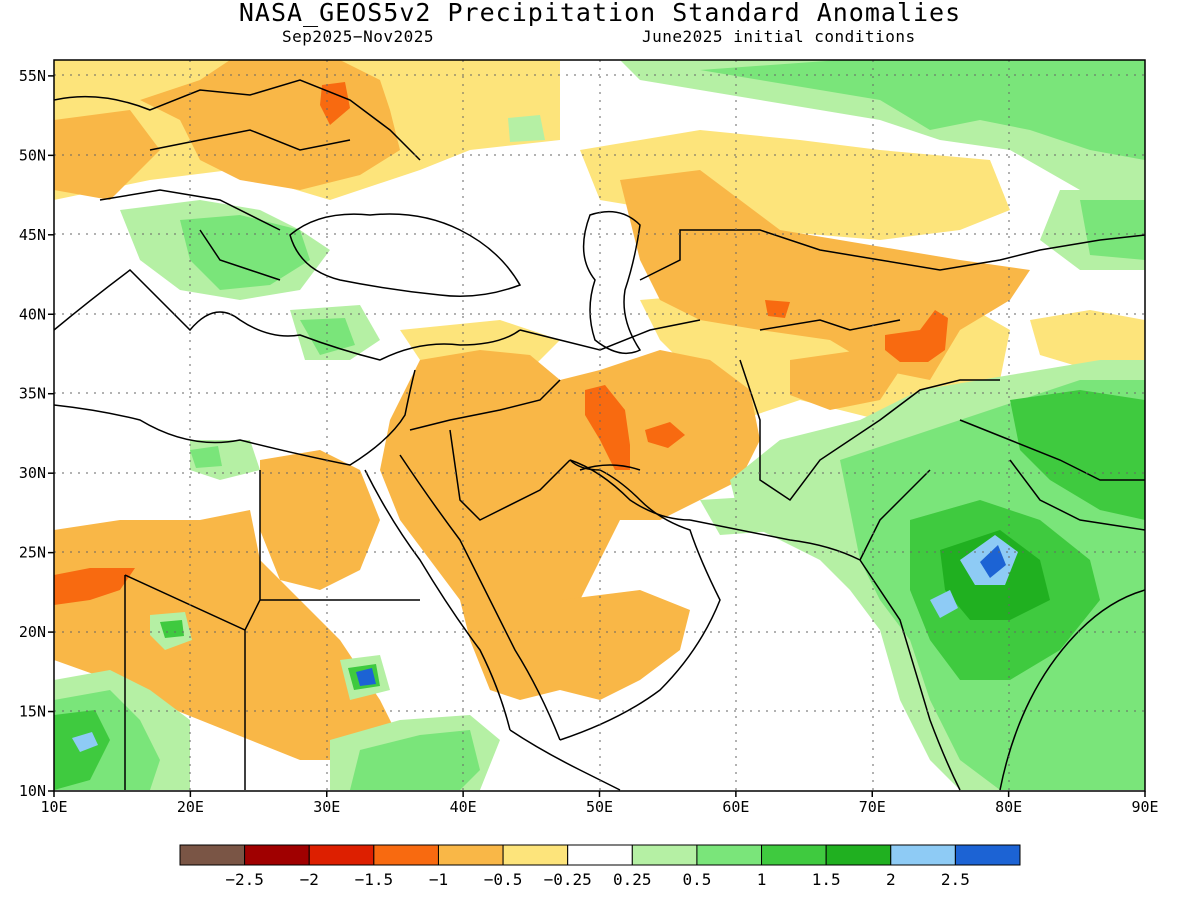  Describe the element at coordinates (32, 394) in the screenshot. I see `lat-tick-label: 35N` at that location.